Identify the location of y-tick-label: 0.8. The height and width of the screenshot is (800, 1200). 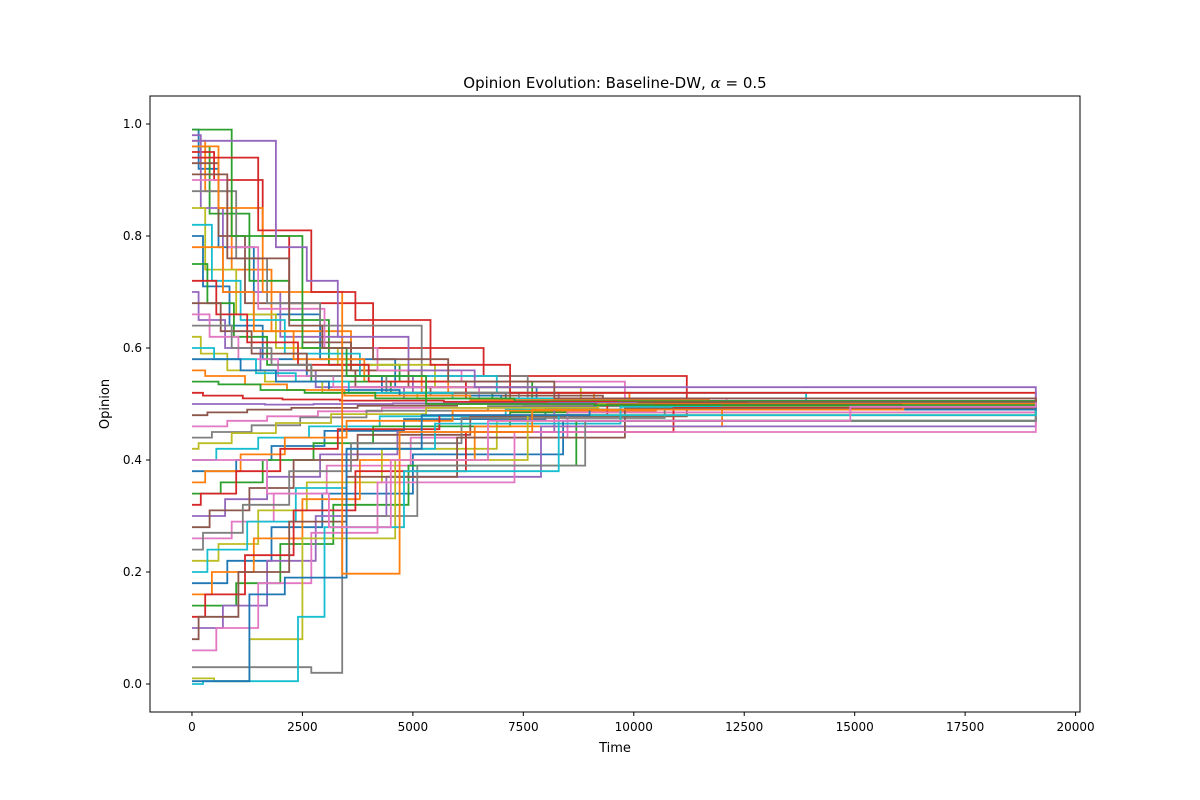
(132, 236).